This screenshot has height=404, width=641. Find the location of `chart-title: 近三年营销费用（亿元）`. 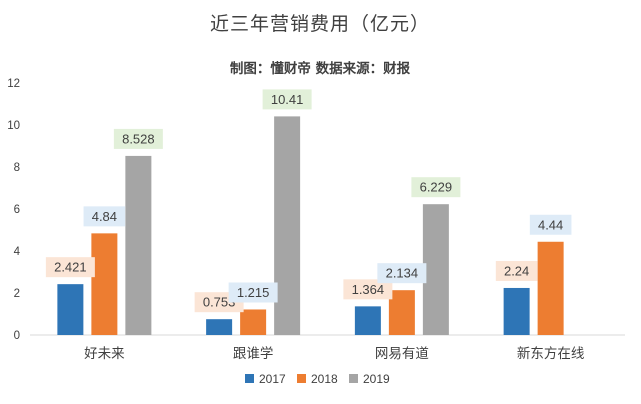

chart-title: 近三年营销费用（亿元） is located at coordinates (320, 24).